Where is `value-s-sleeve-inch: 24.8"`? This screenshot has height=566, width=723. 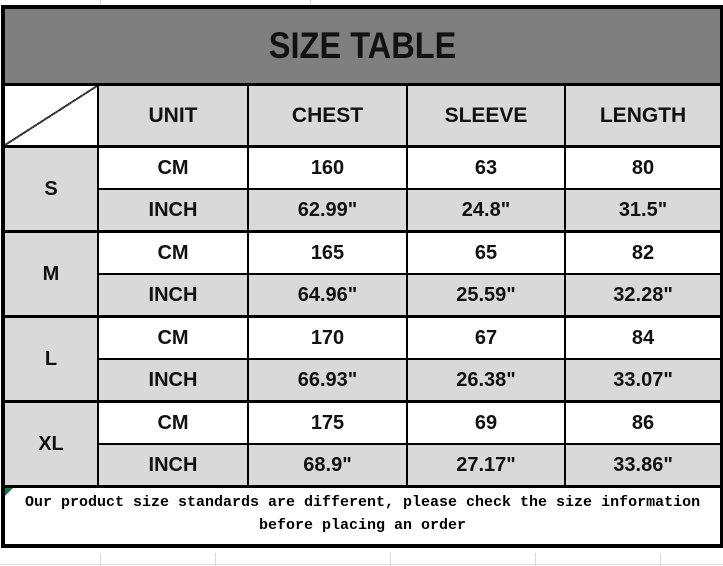 value-s-sleeve-inch: 24.8" is located at coordinates (486, 210).